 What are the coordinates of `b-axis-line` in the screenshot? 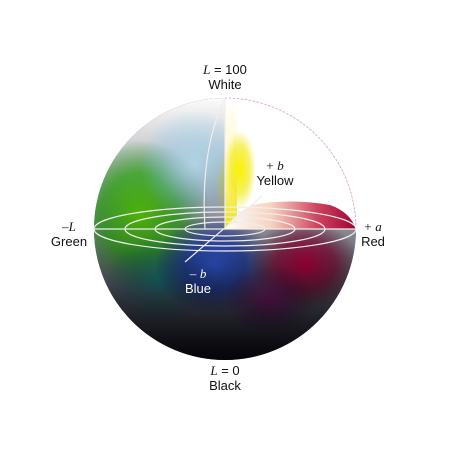 It's located at (223, 229).